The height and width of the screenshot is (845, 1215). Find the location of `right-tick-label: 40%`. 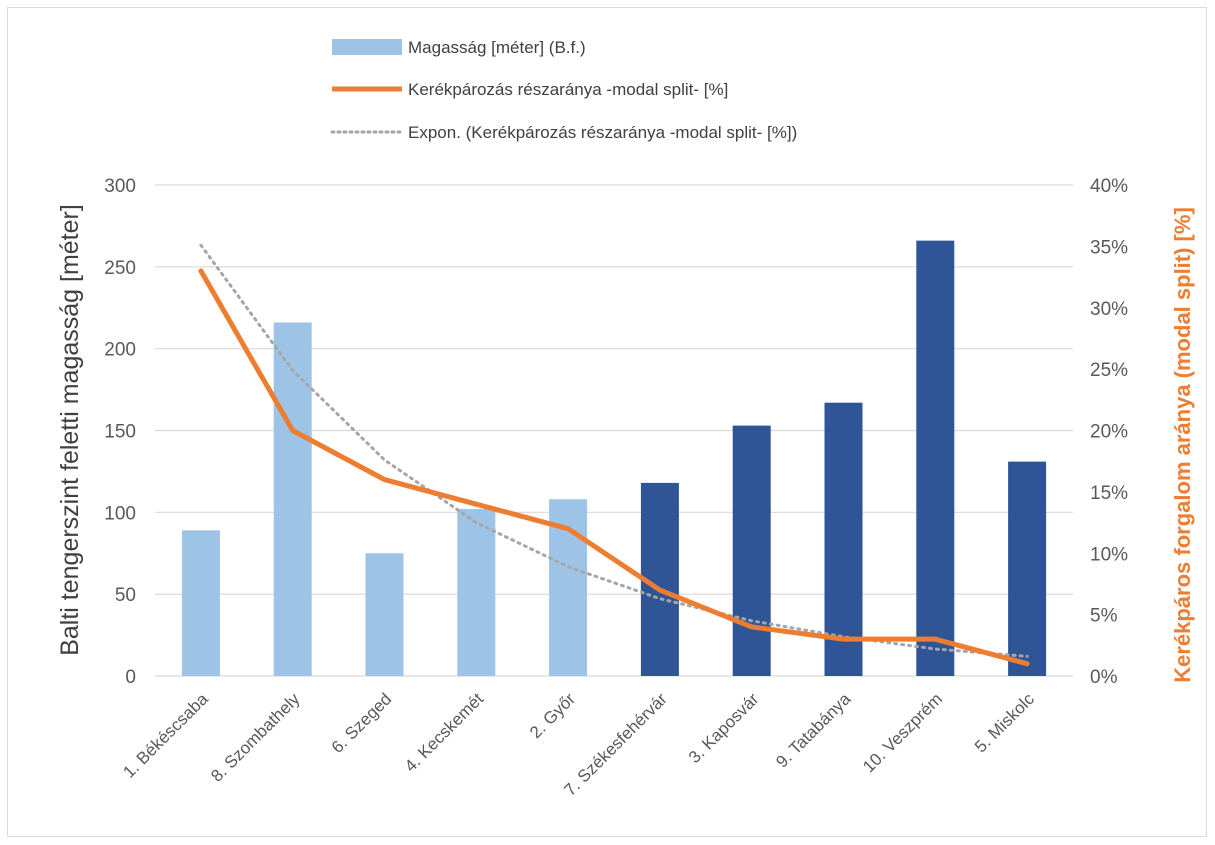

right-tick-label: 40% is located at coordinates (1109, 186).